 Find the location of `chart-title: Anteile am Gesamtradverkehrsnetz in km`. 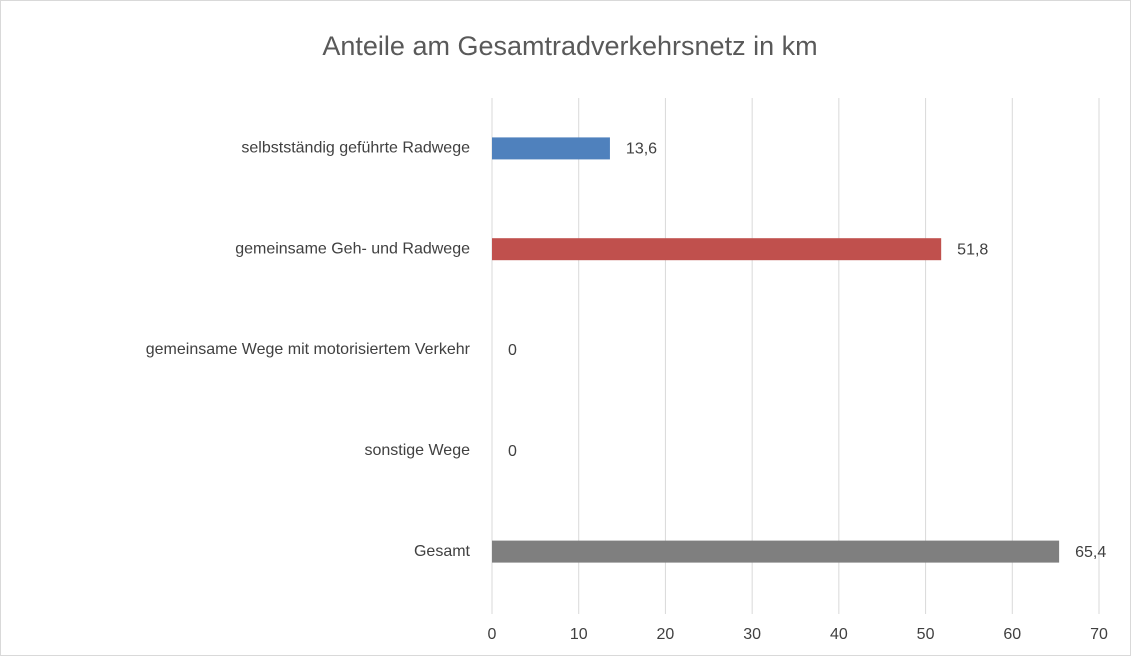

chart-title: Anteile am Gesamtradverkehrsnetz in km is located at coordinates (569, 46).